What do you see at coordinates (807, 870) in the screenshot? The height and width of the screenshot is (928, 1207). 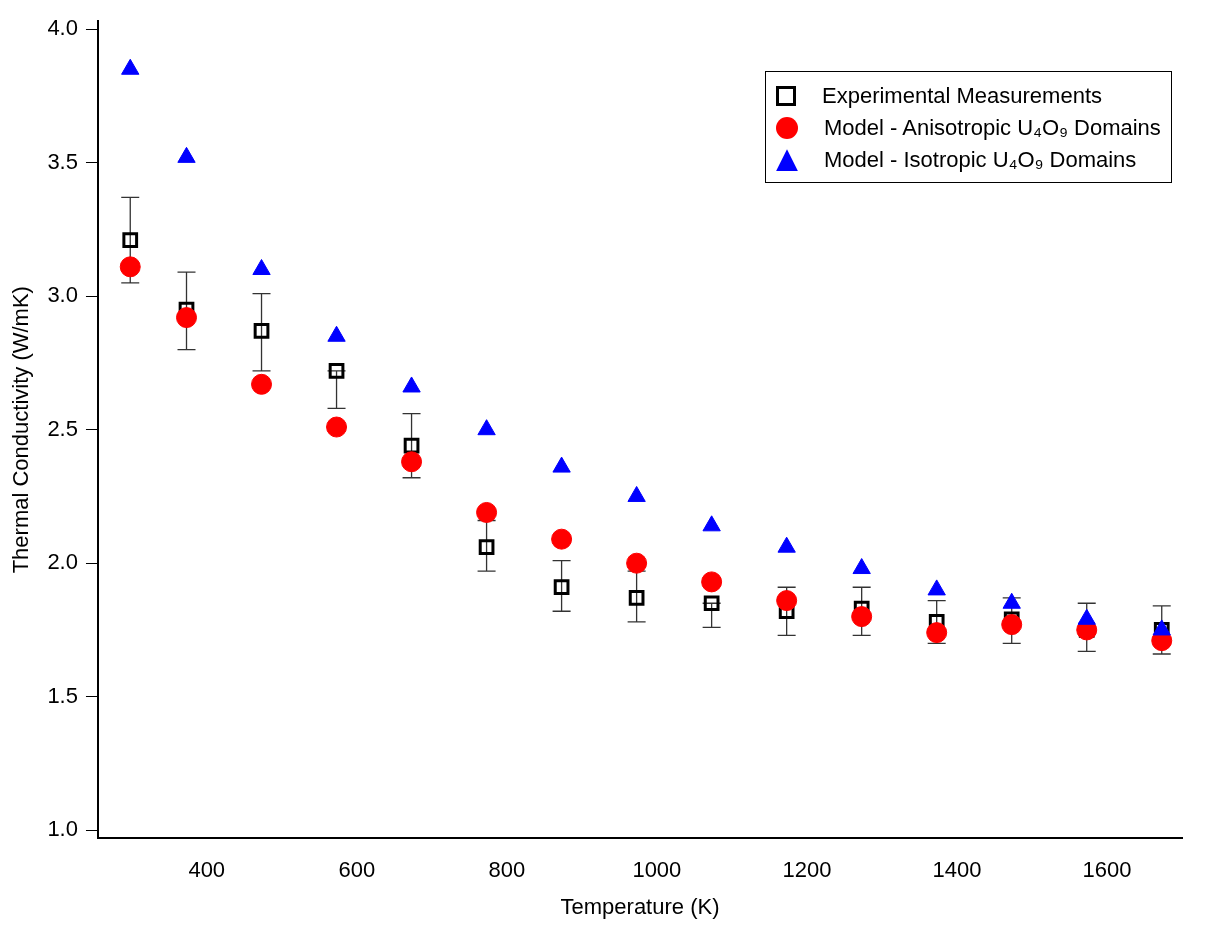 I see `x-tick-label: 1200` at bounding box center [807, 870].